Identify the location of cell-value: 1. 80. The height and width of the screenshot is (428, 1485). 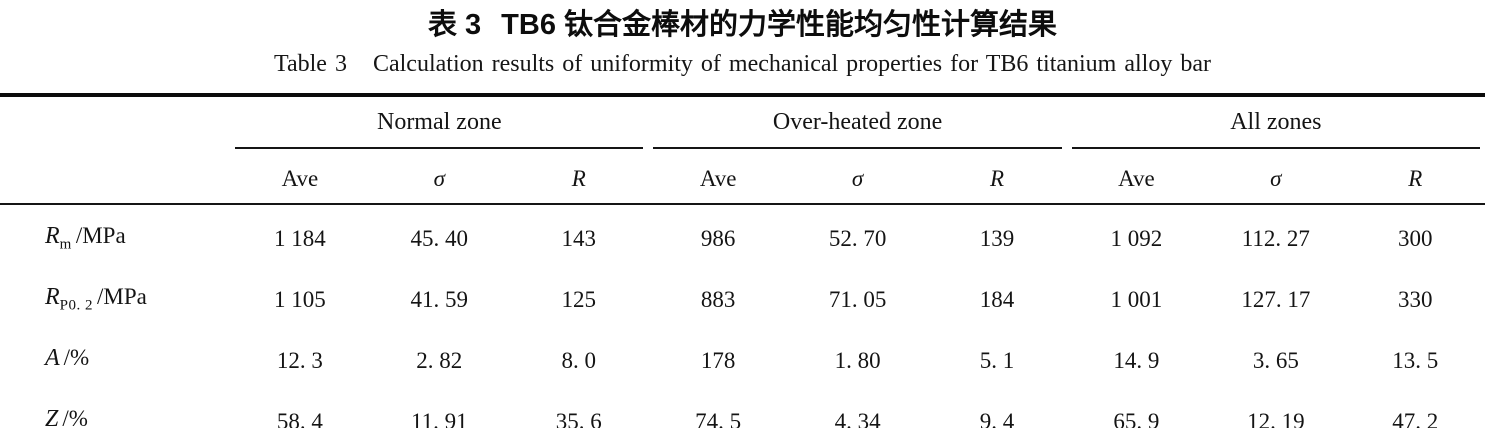
(857, 360).